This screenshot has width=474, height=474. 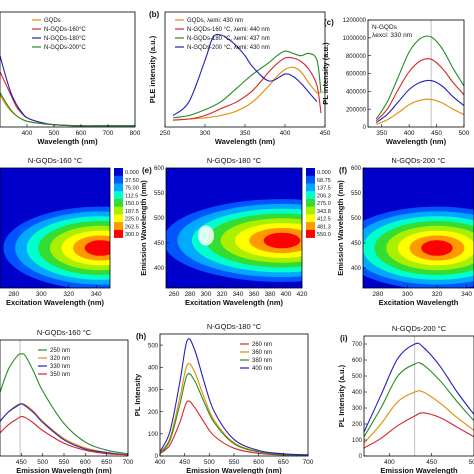 I want to click on x-tick-label-f: 280, so click(x=377, y=294).